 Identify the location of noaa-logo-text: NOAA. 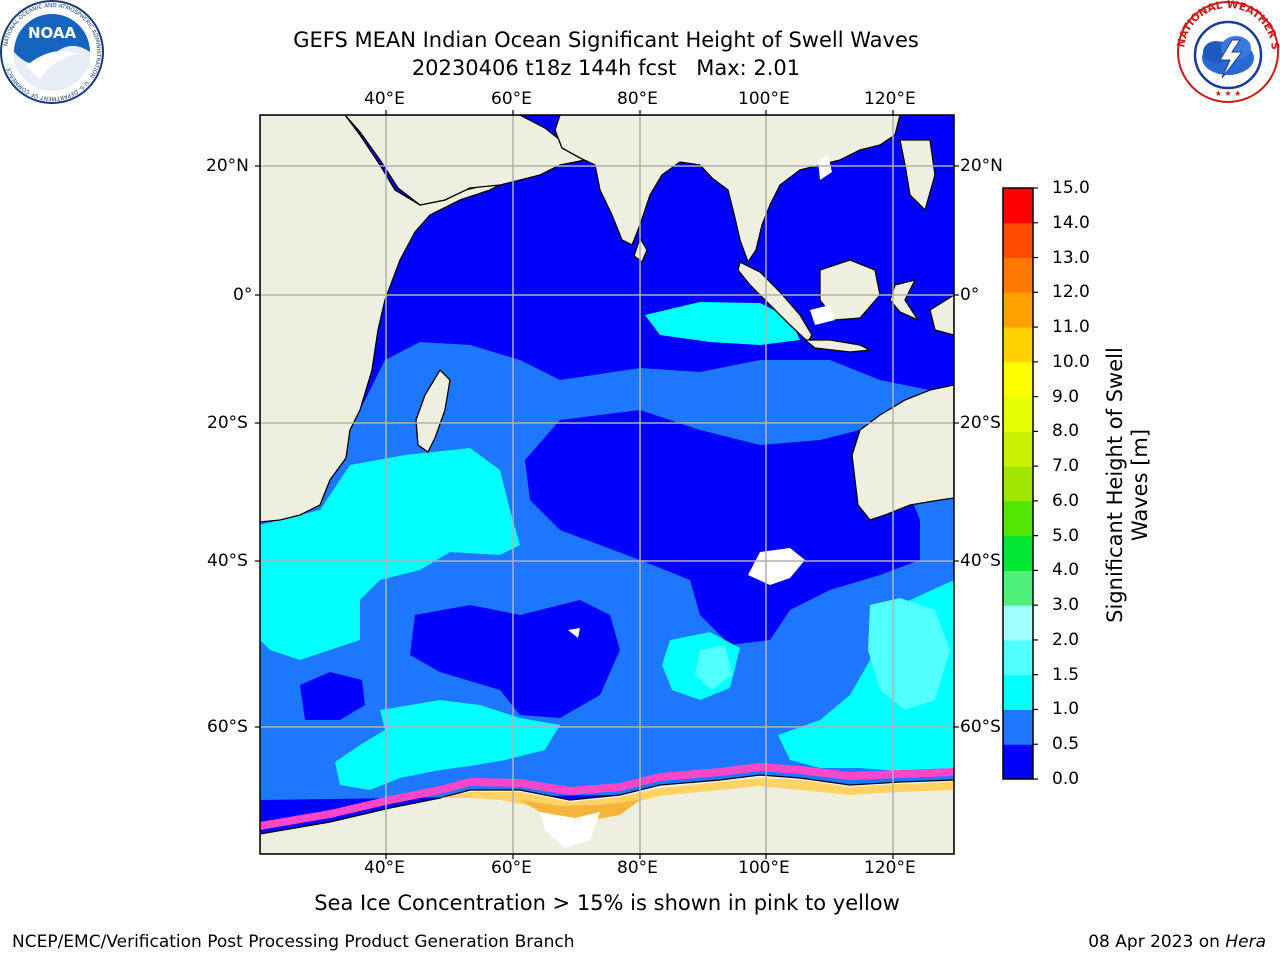
(52, 33).